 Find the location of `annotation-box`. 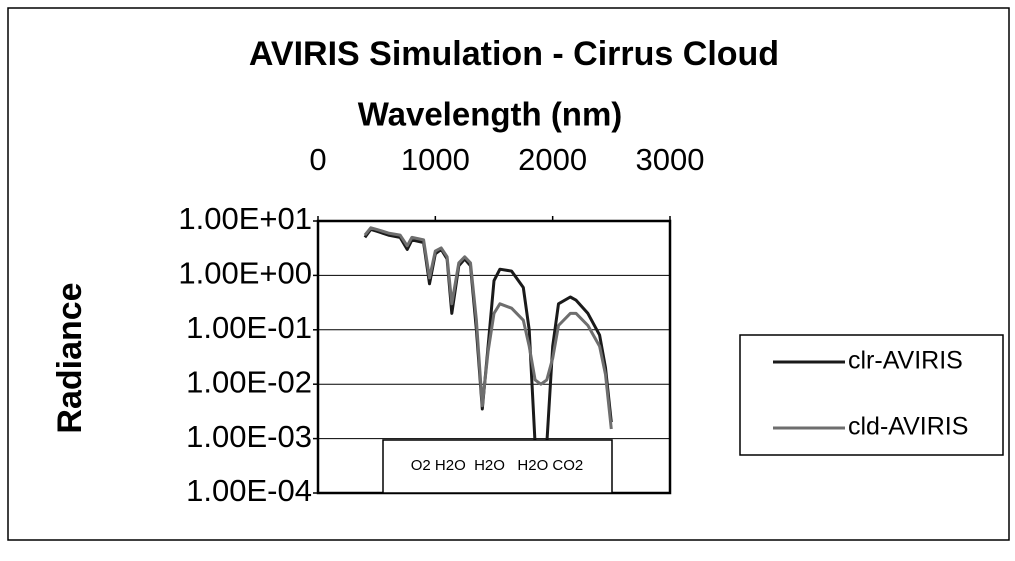

annotation-box is located at coordinates (497, 466).